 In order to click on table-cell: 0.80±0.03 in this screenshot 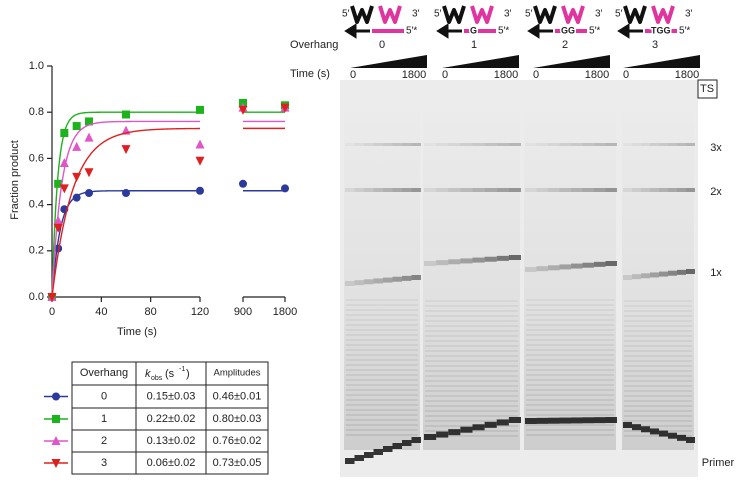, I will do `click(237, 419)`.